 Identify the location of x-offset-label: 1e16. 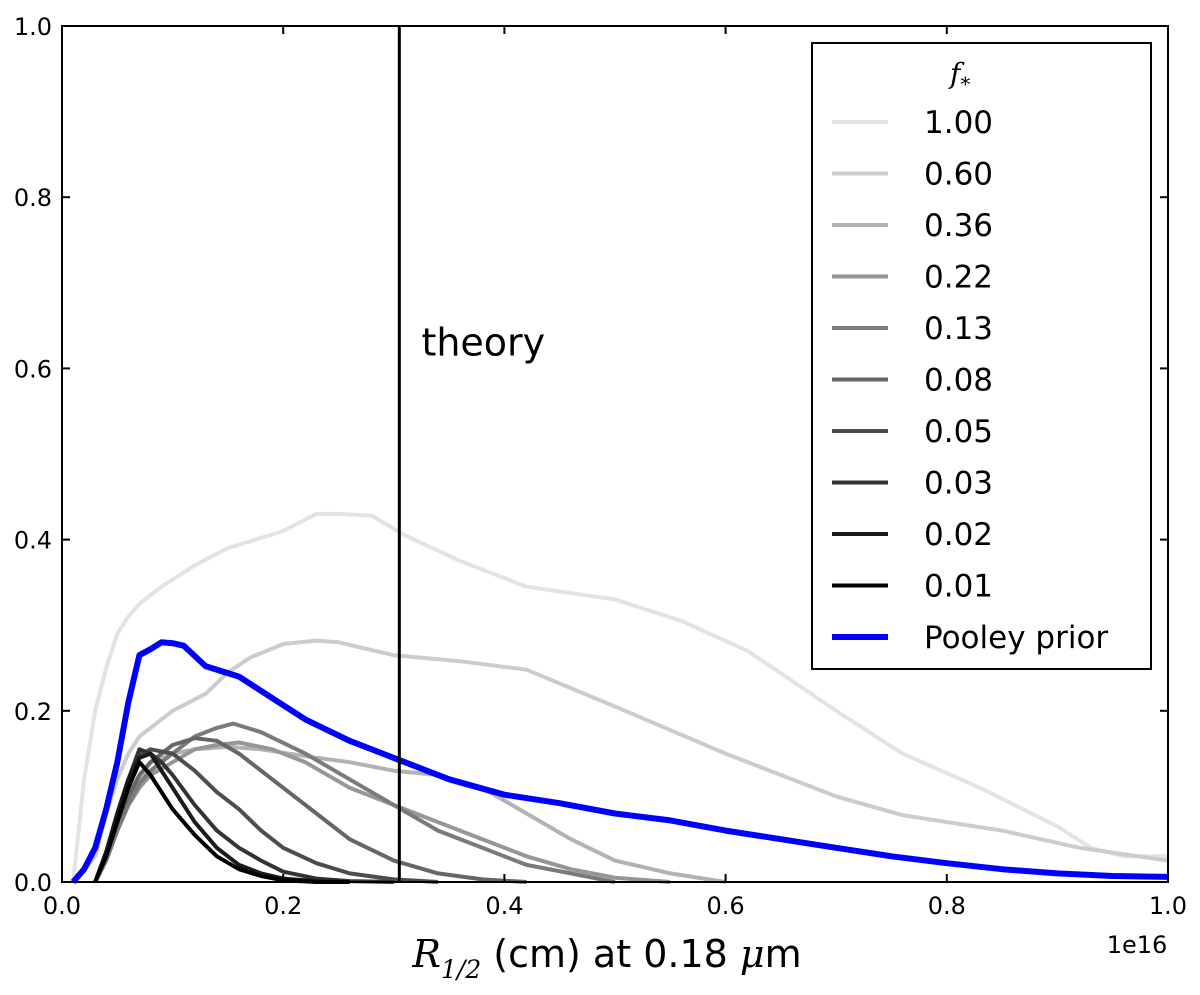
(1137, 945).